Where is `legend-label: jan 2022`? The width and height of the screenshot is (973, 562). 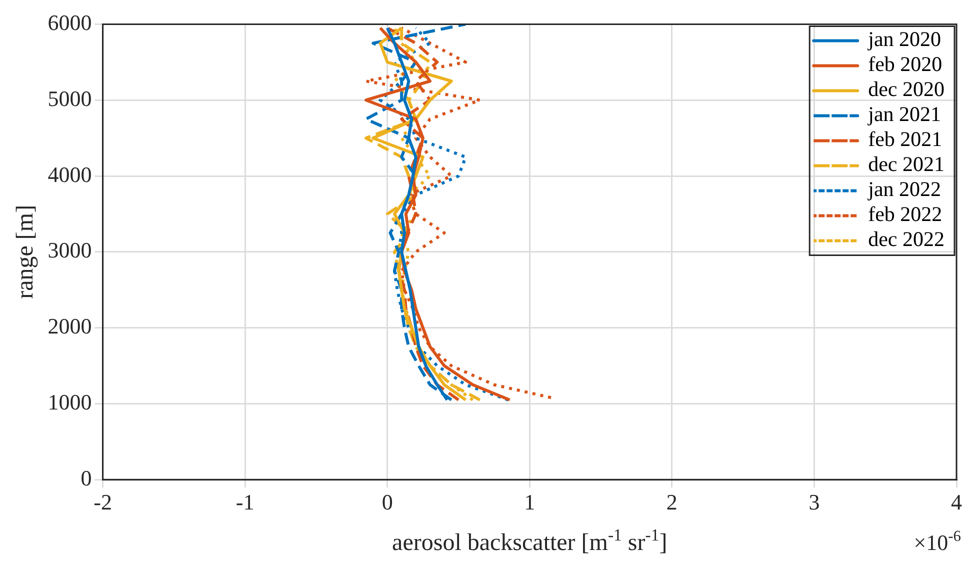 legend-label: jan 2022 is located at coordinates (904, 189).